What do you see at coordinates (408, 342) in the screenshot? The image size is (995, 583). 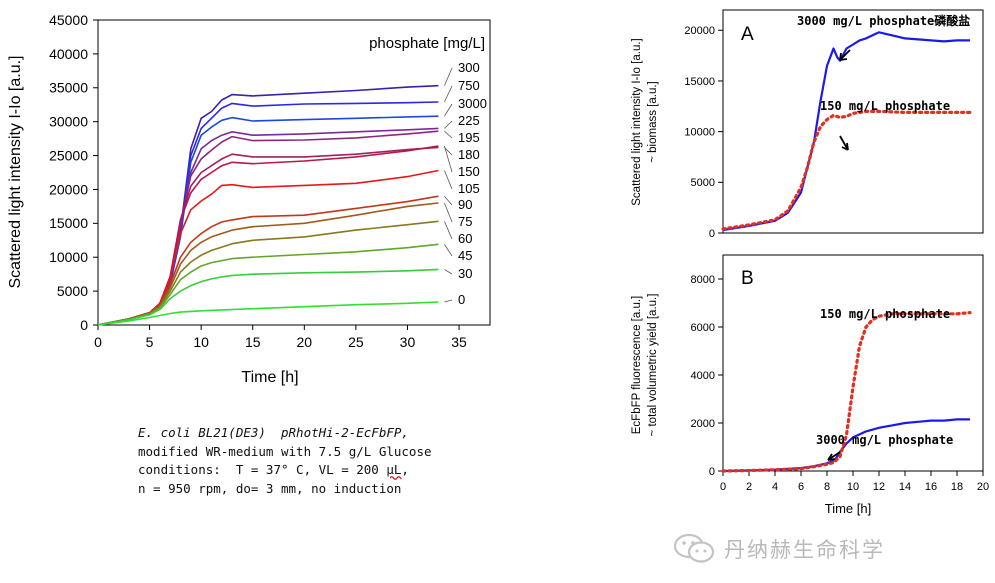 I see `x-tick-label: 30` at bounding box center [408, 342].